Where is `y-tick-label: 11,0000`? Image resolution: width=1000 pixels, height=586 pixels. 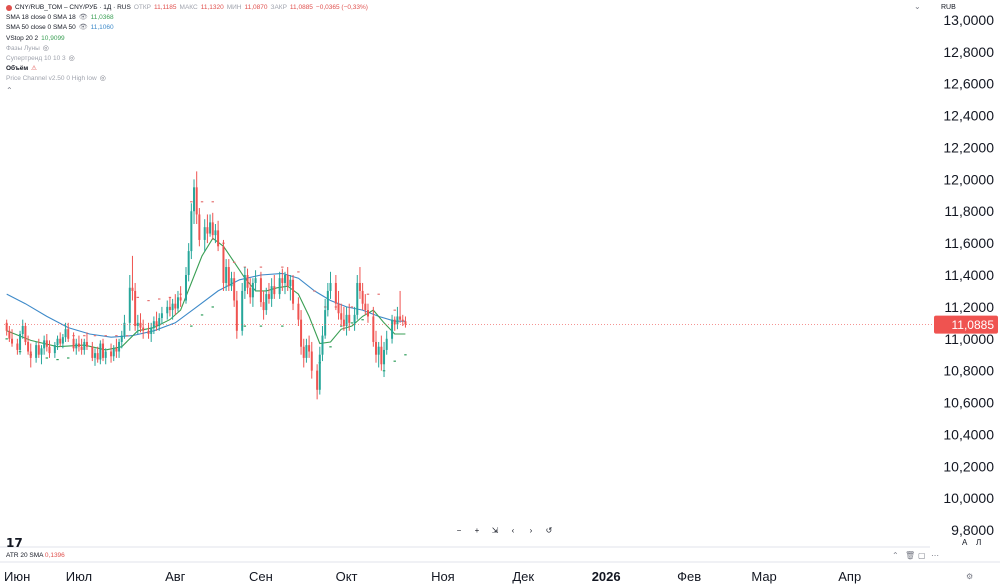
y-tick-label: 11,0000 is located at coordinates (969, 339).